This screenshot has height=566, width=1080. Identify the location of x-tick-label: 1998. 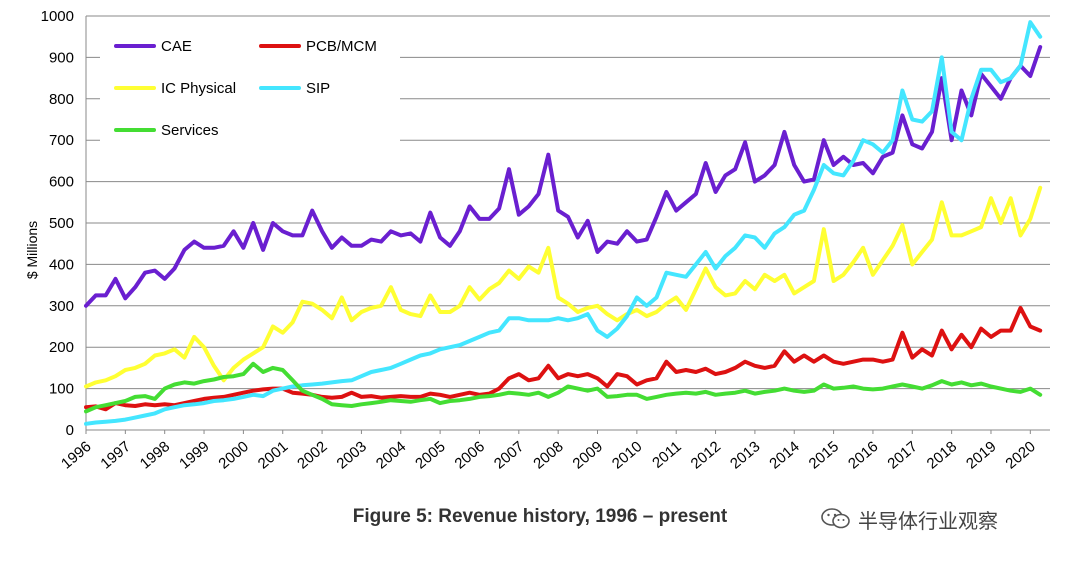
(155, 455).